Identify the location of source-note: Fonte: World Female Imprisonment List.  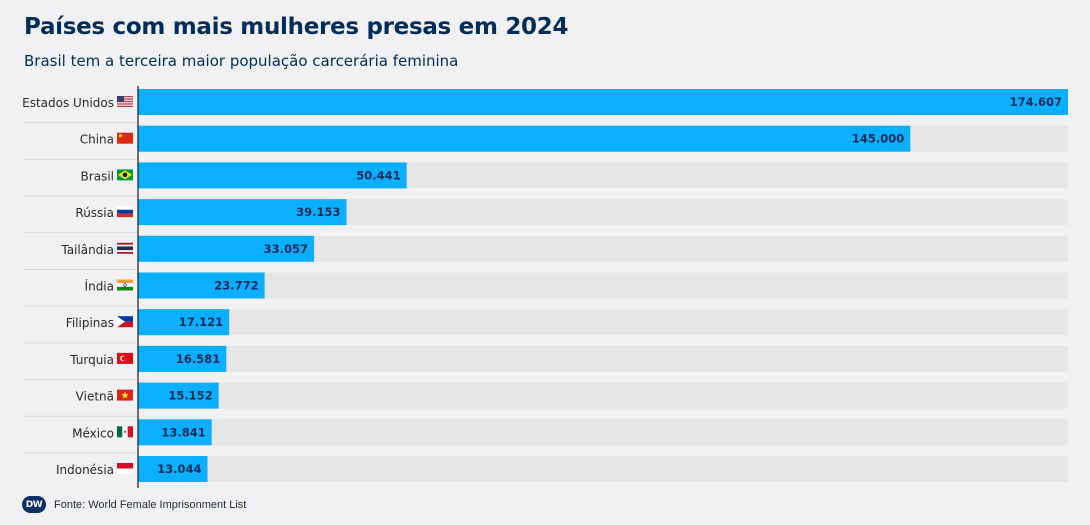
(150, 504).